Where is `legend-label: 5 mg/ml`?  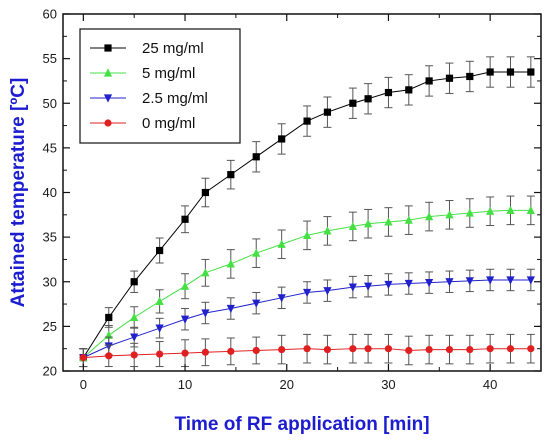
legend-label: 5 mg/ml is located at coordinates (168, 73).